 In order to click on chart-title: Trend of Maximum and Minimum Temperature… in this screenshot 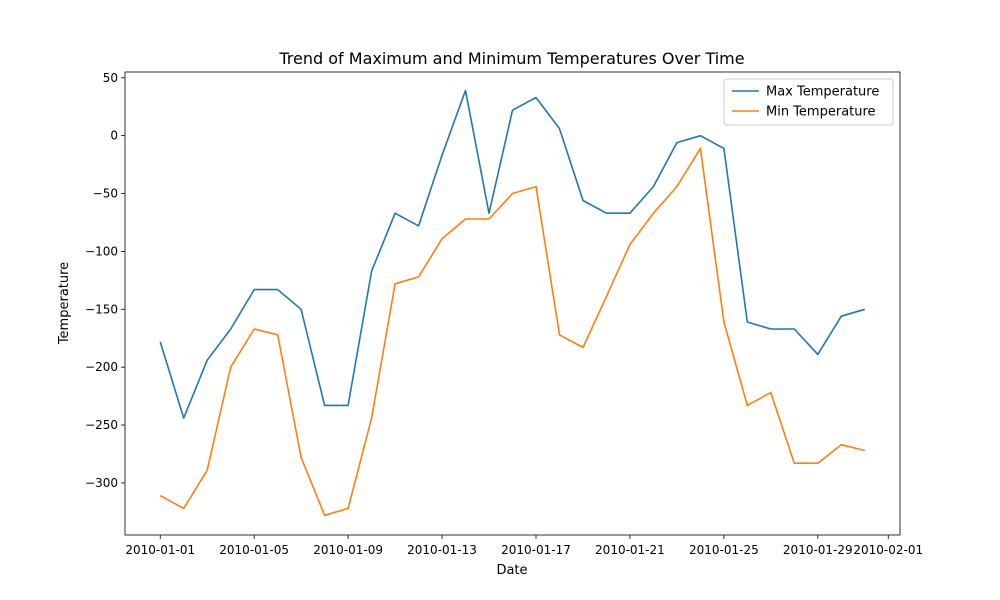, I will do `click(511, 58)`.